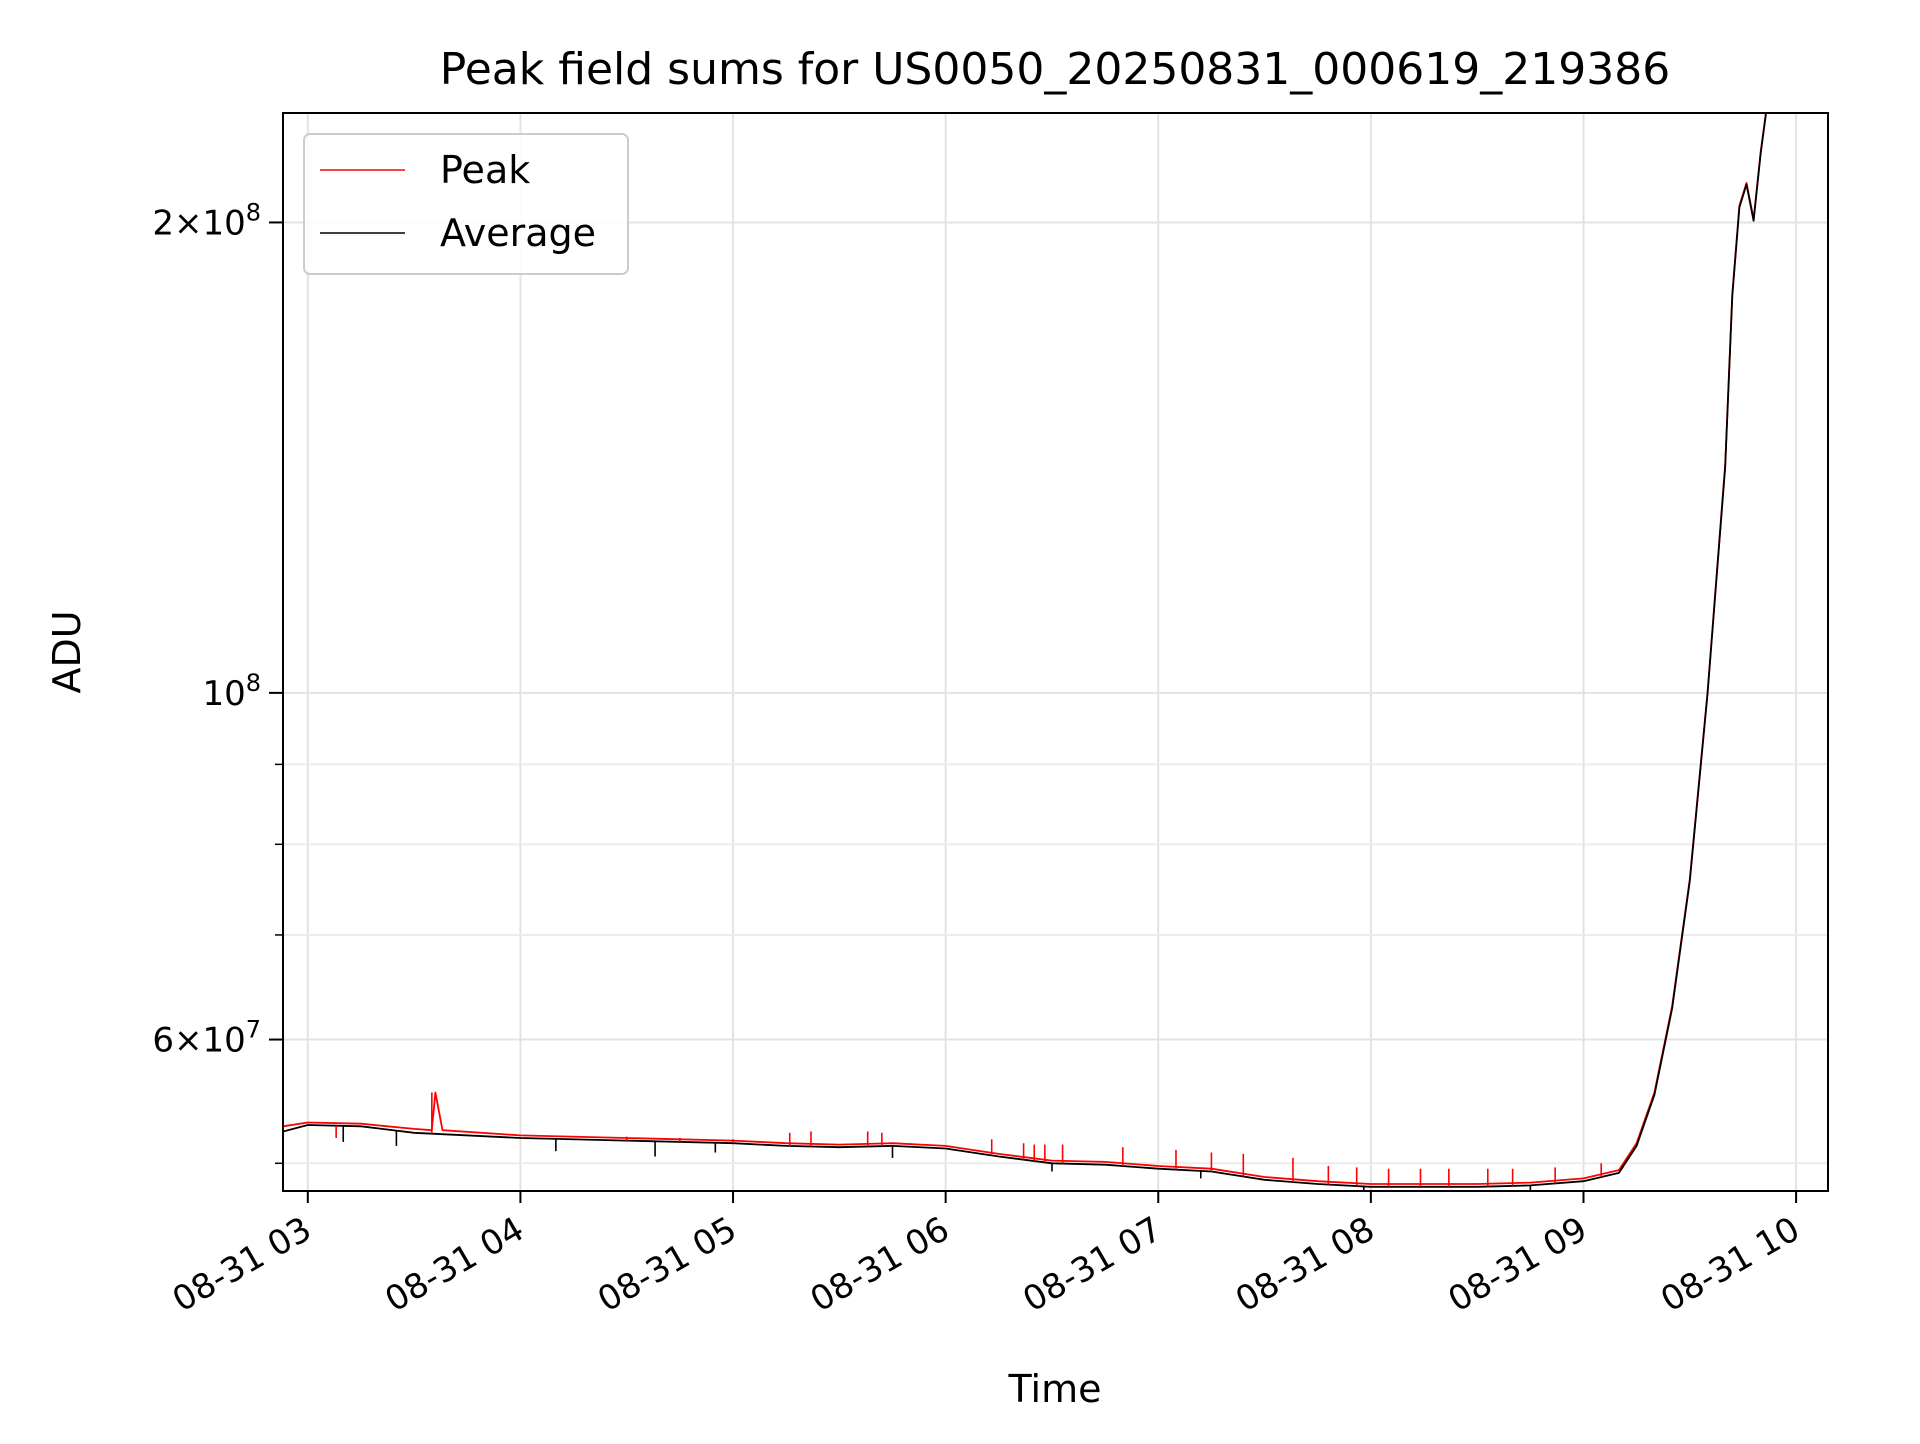 The width and height of the screenshot is (1920, 1444). I want to click on y-tick-label: 6×107, so click(206, 1038).